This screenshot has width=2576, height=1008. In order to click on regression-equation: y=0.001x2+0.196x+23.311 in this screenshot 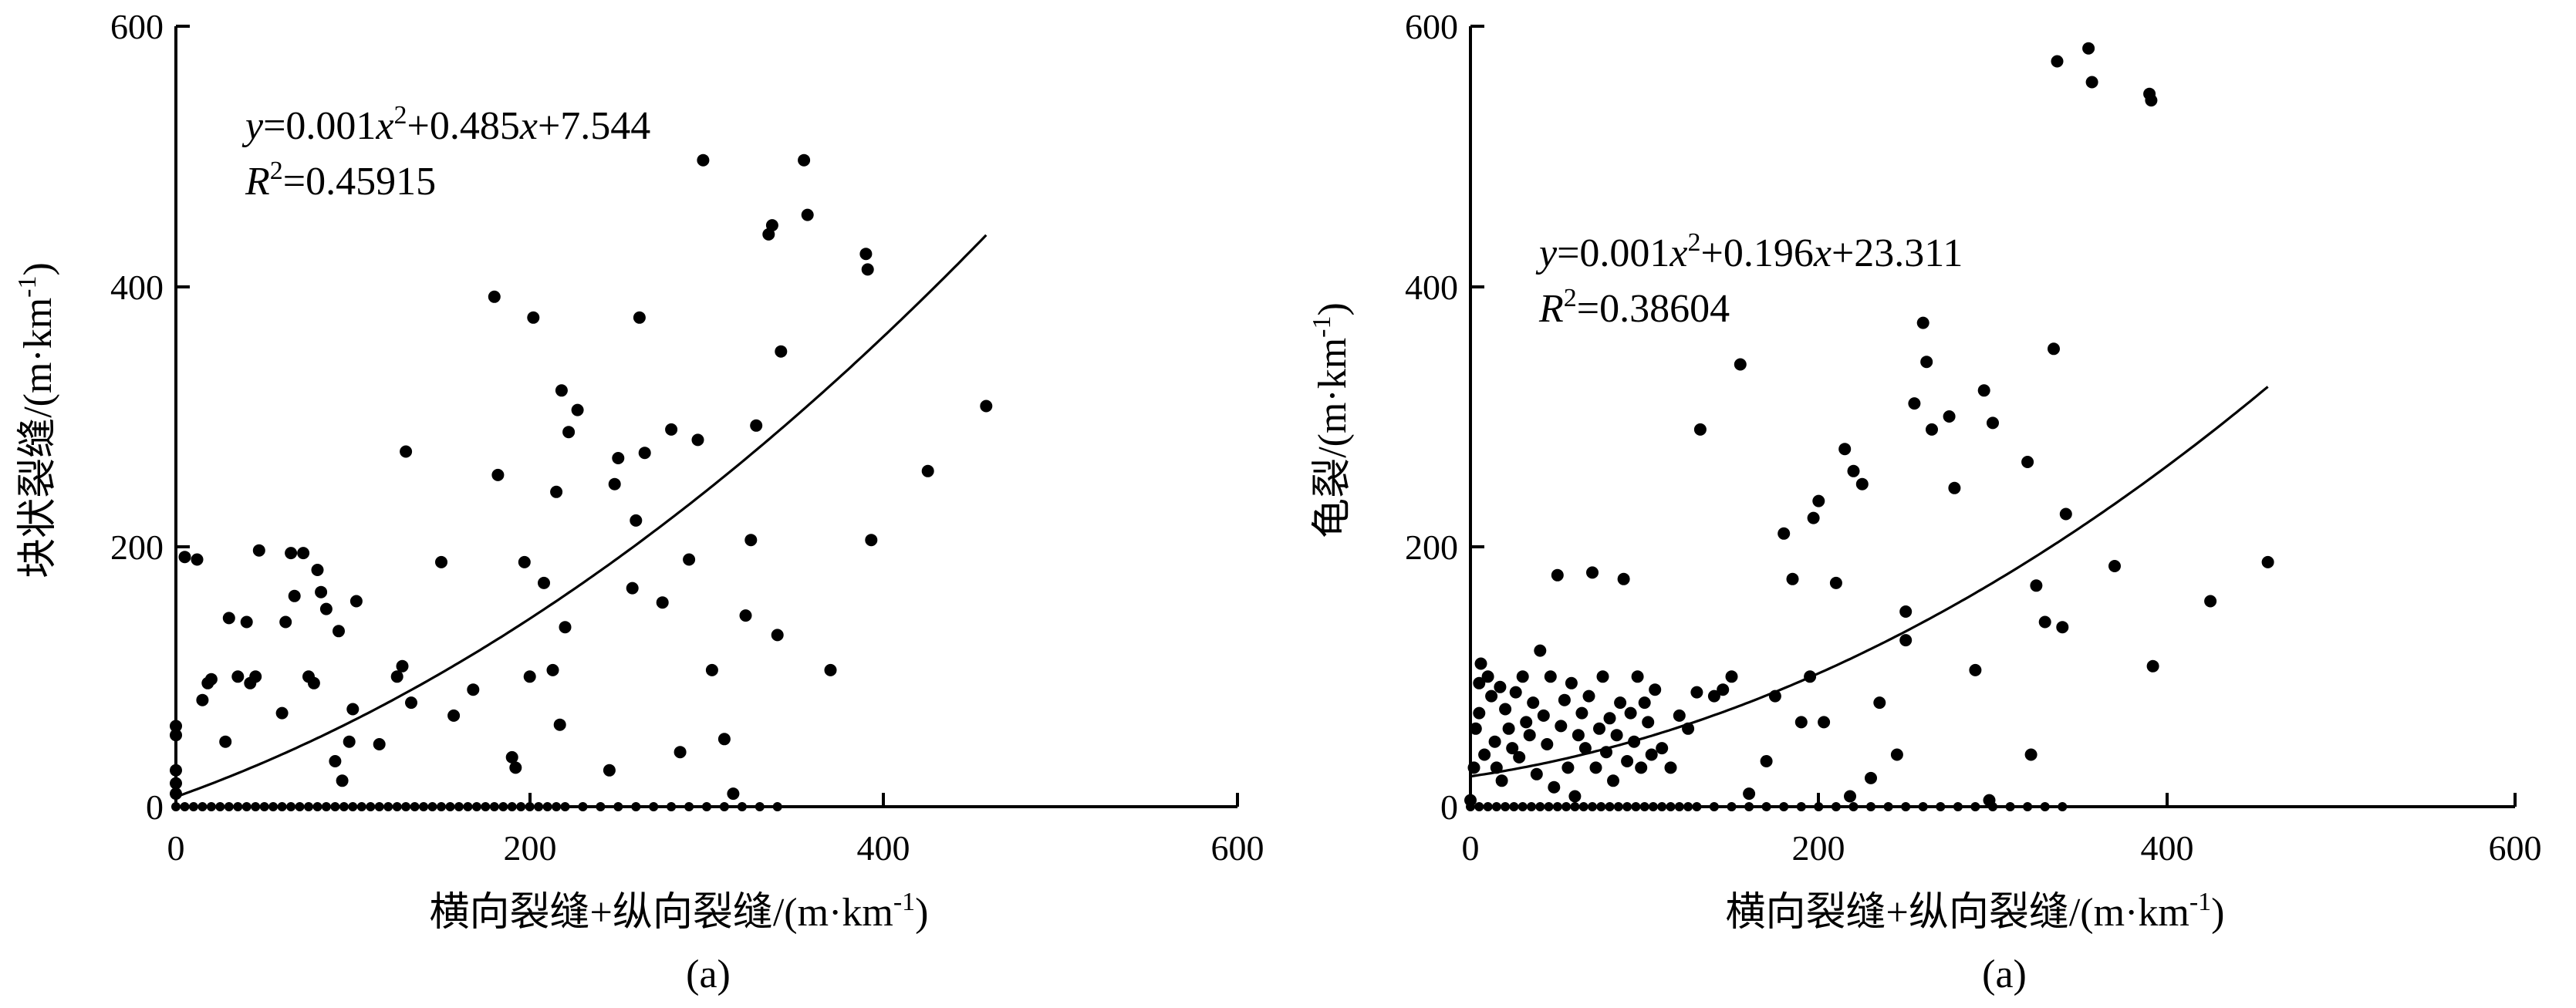, I will do `click(1749, 251)`.